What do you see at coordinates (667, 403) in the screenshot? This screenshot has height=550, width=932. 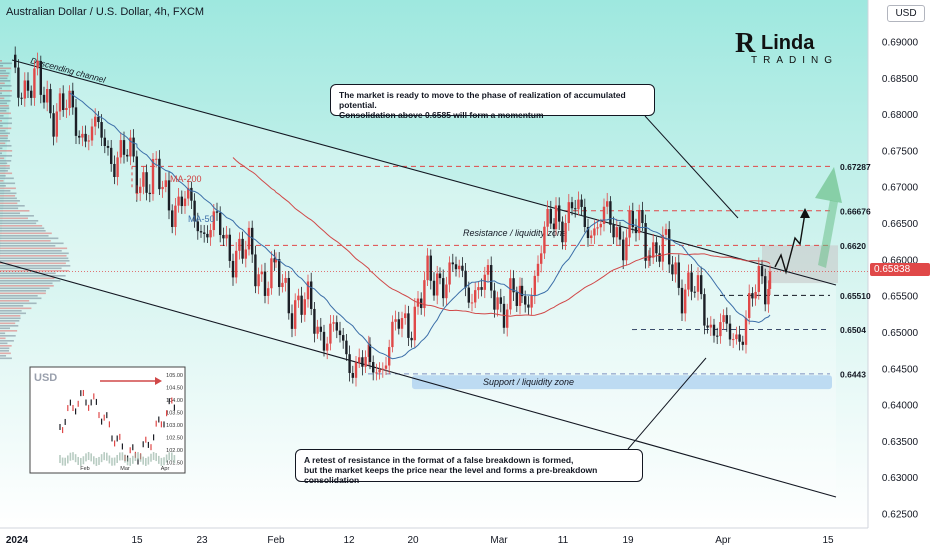 I see `callout-bottom-pointer` at bounding box center [667, 403].